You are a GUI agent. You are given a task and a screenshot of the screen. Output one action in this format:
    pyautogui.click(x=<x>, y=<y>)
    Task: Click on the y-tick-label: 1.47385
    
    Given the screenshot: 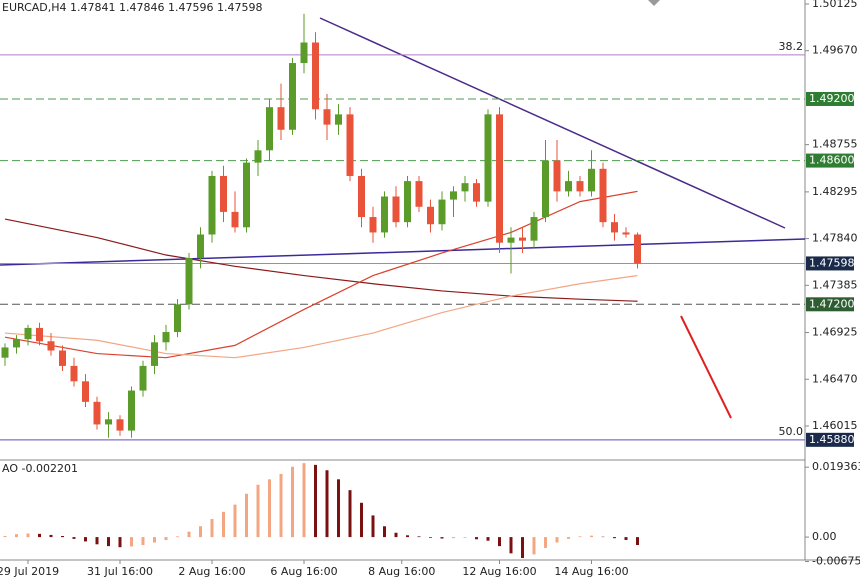 What is the action you would take?
    pyautogui.click(x=835, y=284)
    